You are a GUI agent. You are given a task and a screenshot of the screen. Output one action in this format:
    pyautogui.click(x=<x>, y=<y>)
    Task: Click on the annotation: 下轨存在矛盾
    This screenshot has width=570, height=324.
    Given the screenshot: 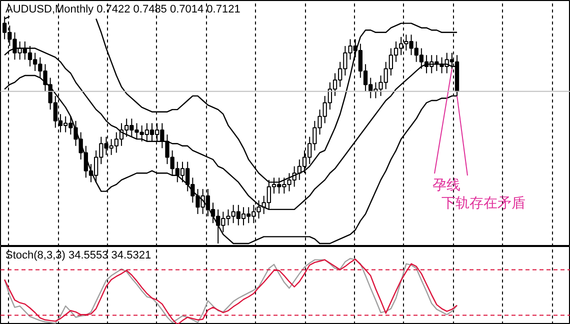 What is the action you would take?
    pyautogui.click(x=484, y=202)
    